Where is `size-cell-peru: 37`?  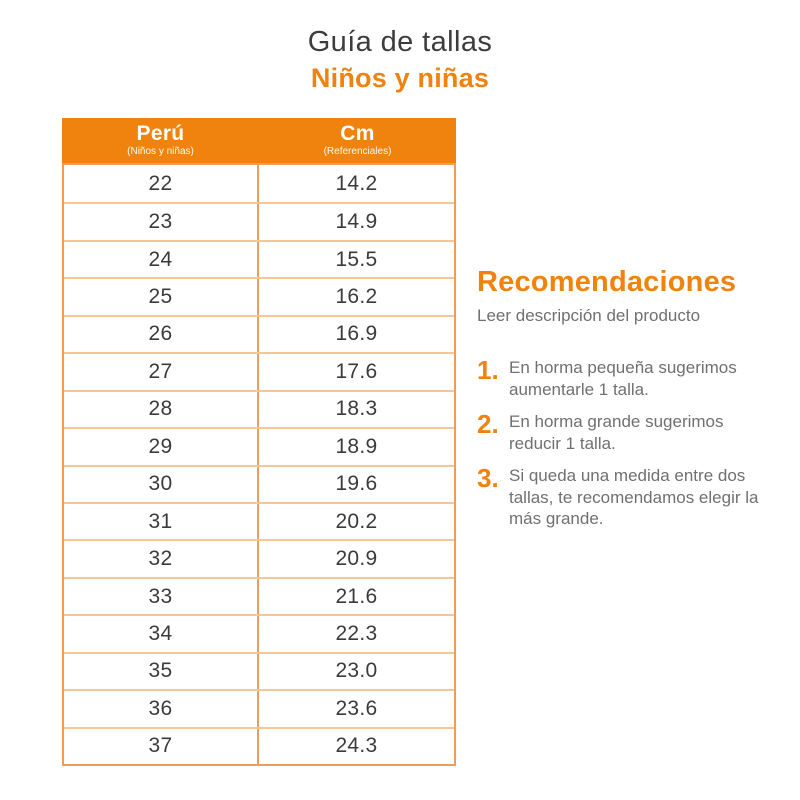
size-cell-peru: 37 is located at coordinates (161, 746).